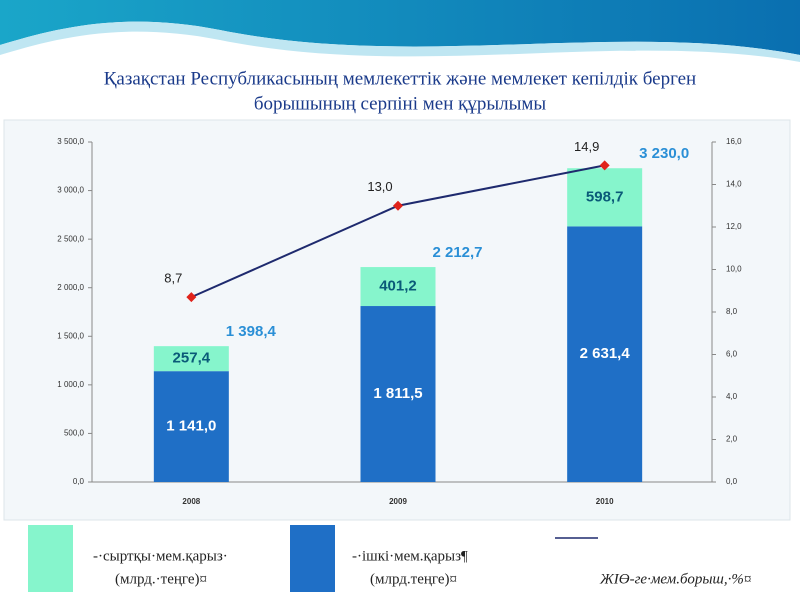 The image size is (800, 600). Describe the element at coordinates (379, 186) in the screenshot. I see `line-label: 13,0` at that location.